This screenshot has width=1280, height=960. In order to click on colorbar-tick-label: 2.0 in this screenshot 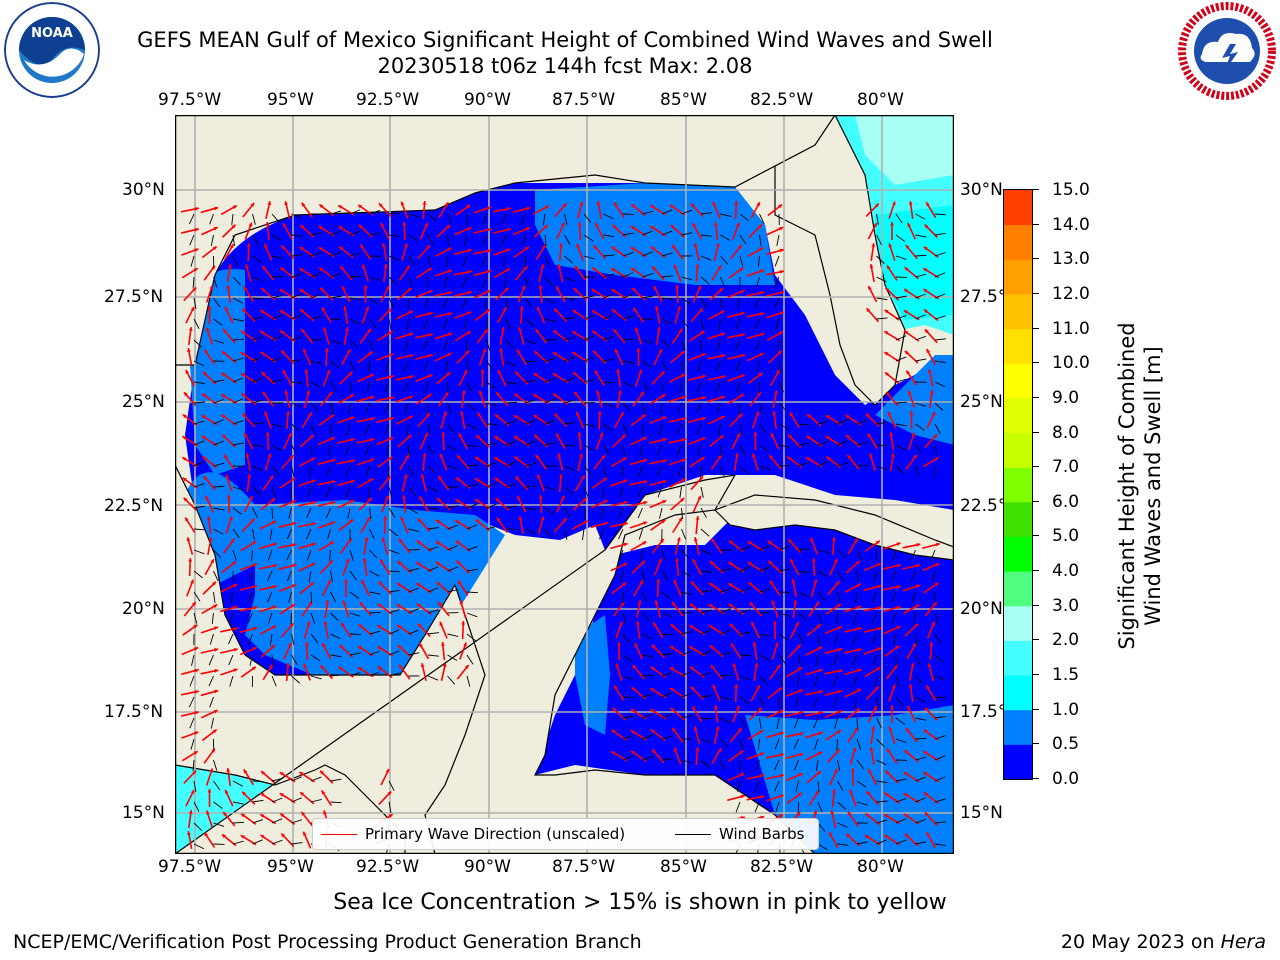, I will do `click(1066, 640)`.